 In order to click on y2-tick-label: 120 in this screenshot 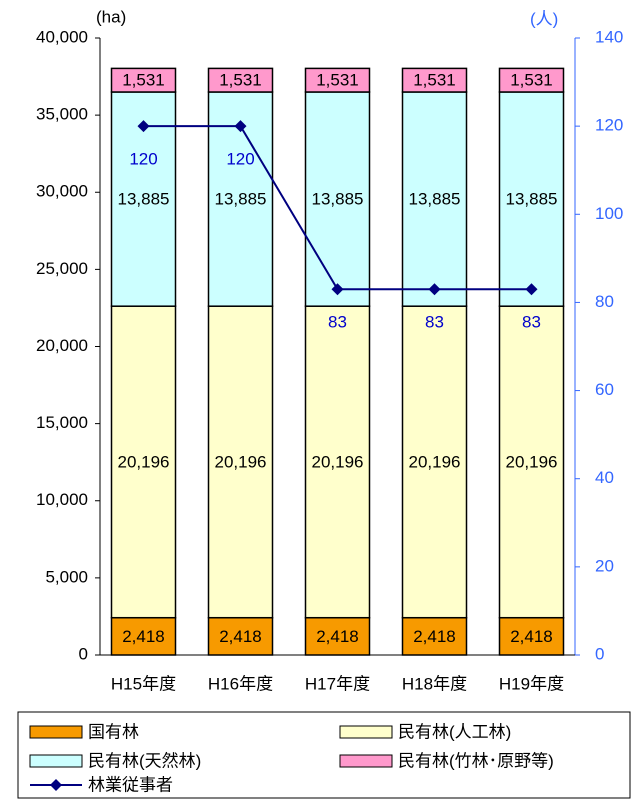, I will do `click(609, 125)`.